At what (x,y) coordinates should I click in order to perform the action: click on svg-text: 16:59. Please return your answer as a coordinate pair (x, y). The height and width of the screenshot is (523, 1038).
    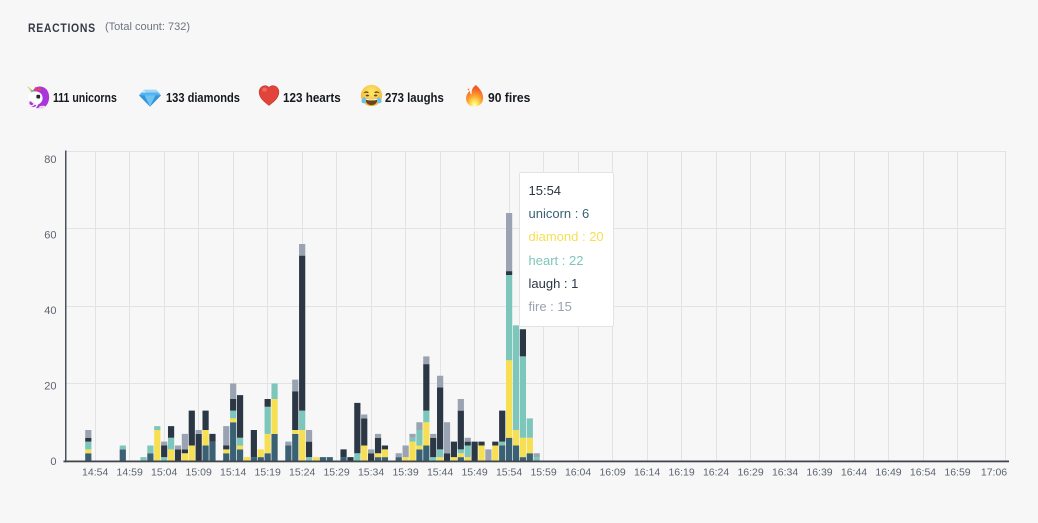
    Looking at the image, I should click on (957, 473).